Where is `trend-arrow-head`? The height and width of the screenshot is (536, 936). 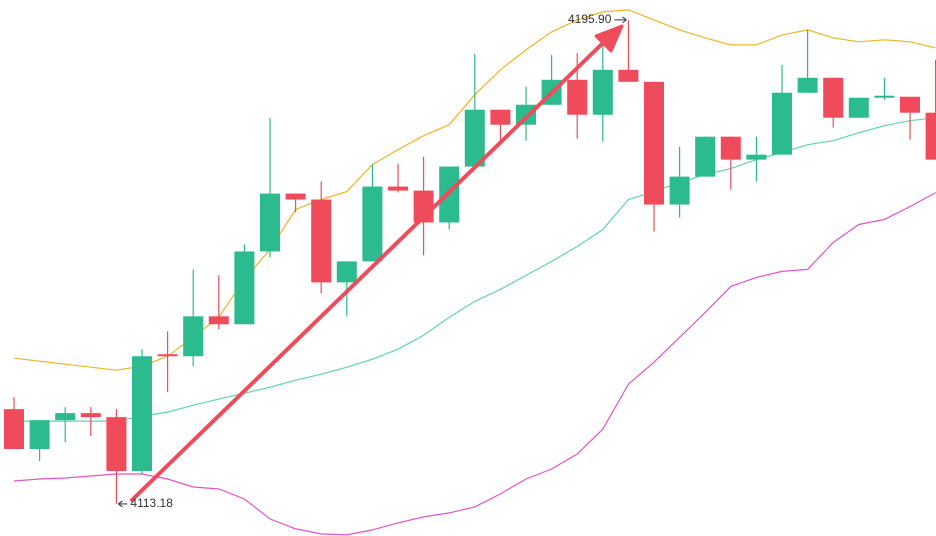
trend-arrow-head is located at coordinates (609, 38).